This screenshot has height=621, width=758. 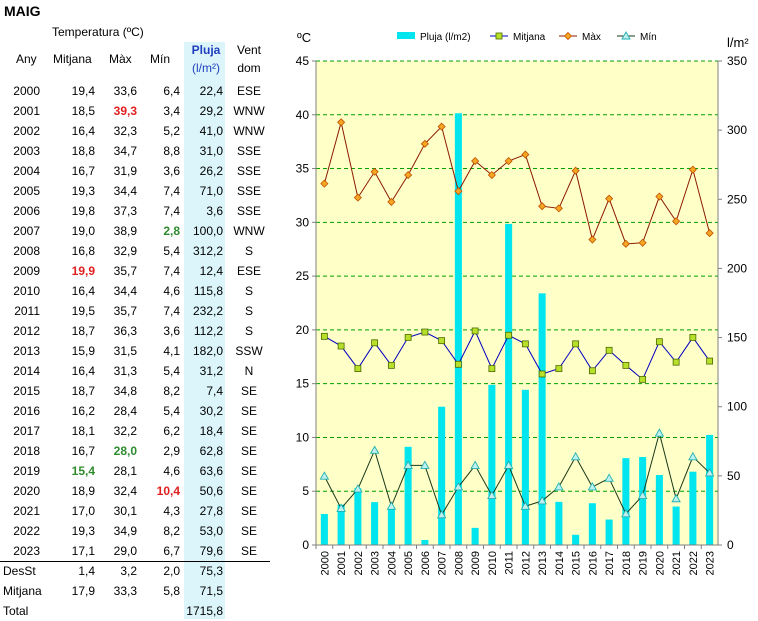 I want to click on table-cell-vent: SE, so click(x=248, y=391).